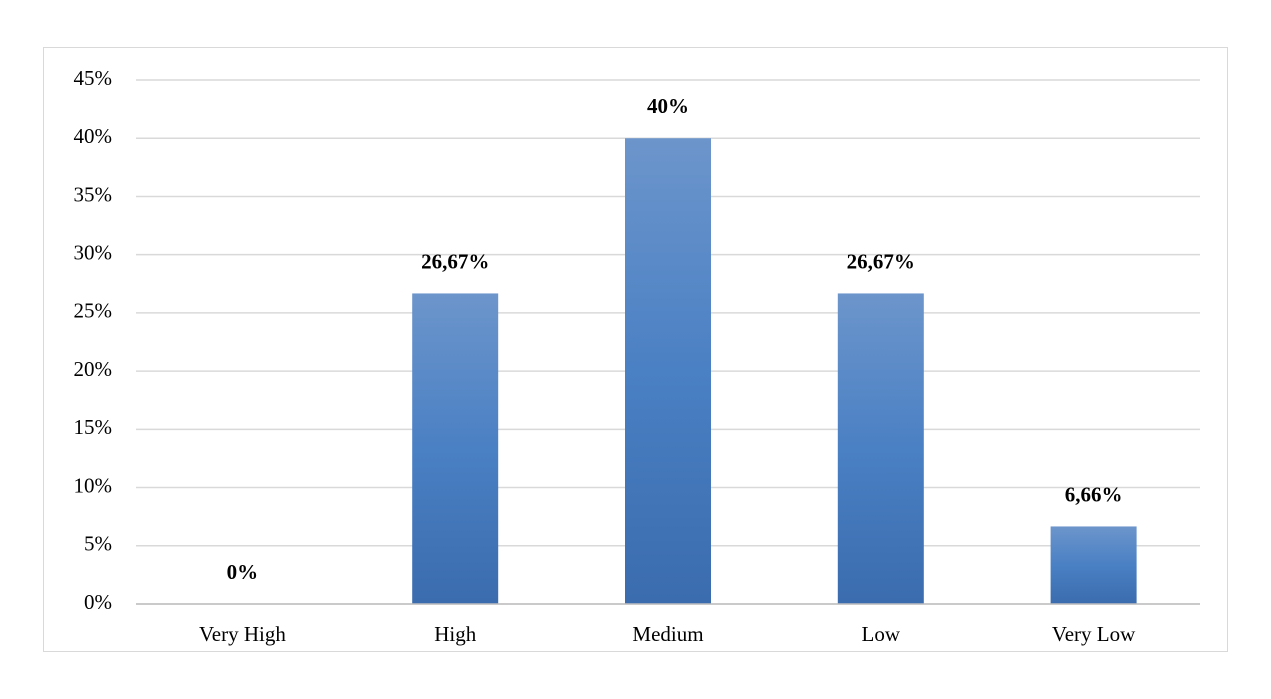  Describe the element at coordinates (93, 252) in the screenshot. I see `y-tick-label: 30%` at that location.